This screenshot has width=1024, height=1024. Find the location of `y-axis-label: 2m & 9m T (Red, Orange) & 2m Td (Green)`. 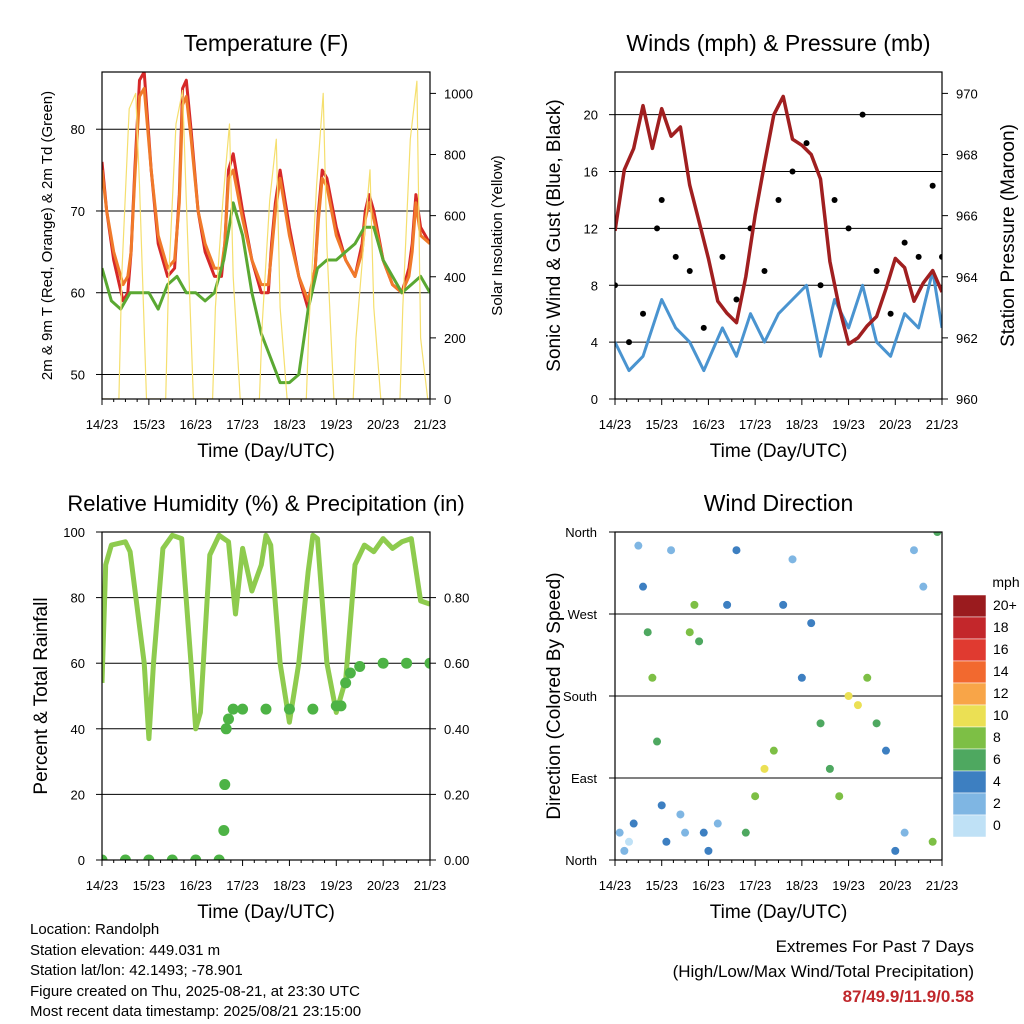

y-axis-label: 2m & 9m T (Red, Orange) & 2m Td (Green) is located at coordinates (47, 235).